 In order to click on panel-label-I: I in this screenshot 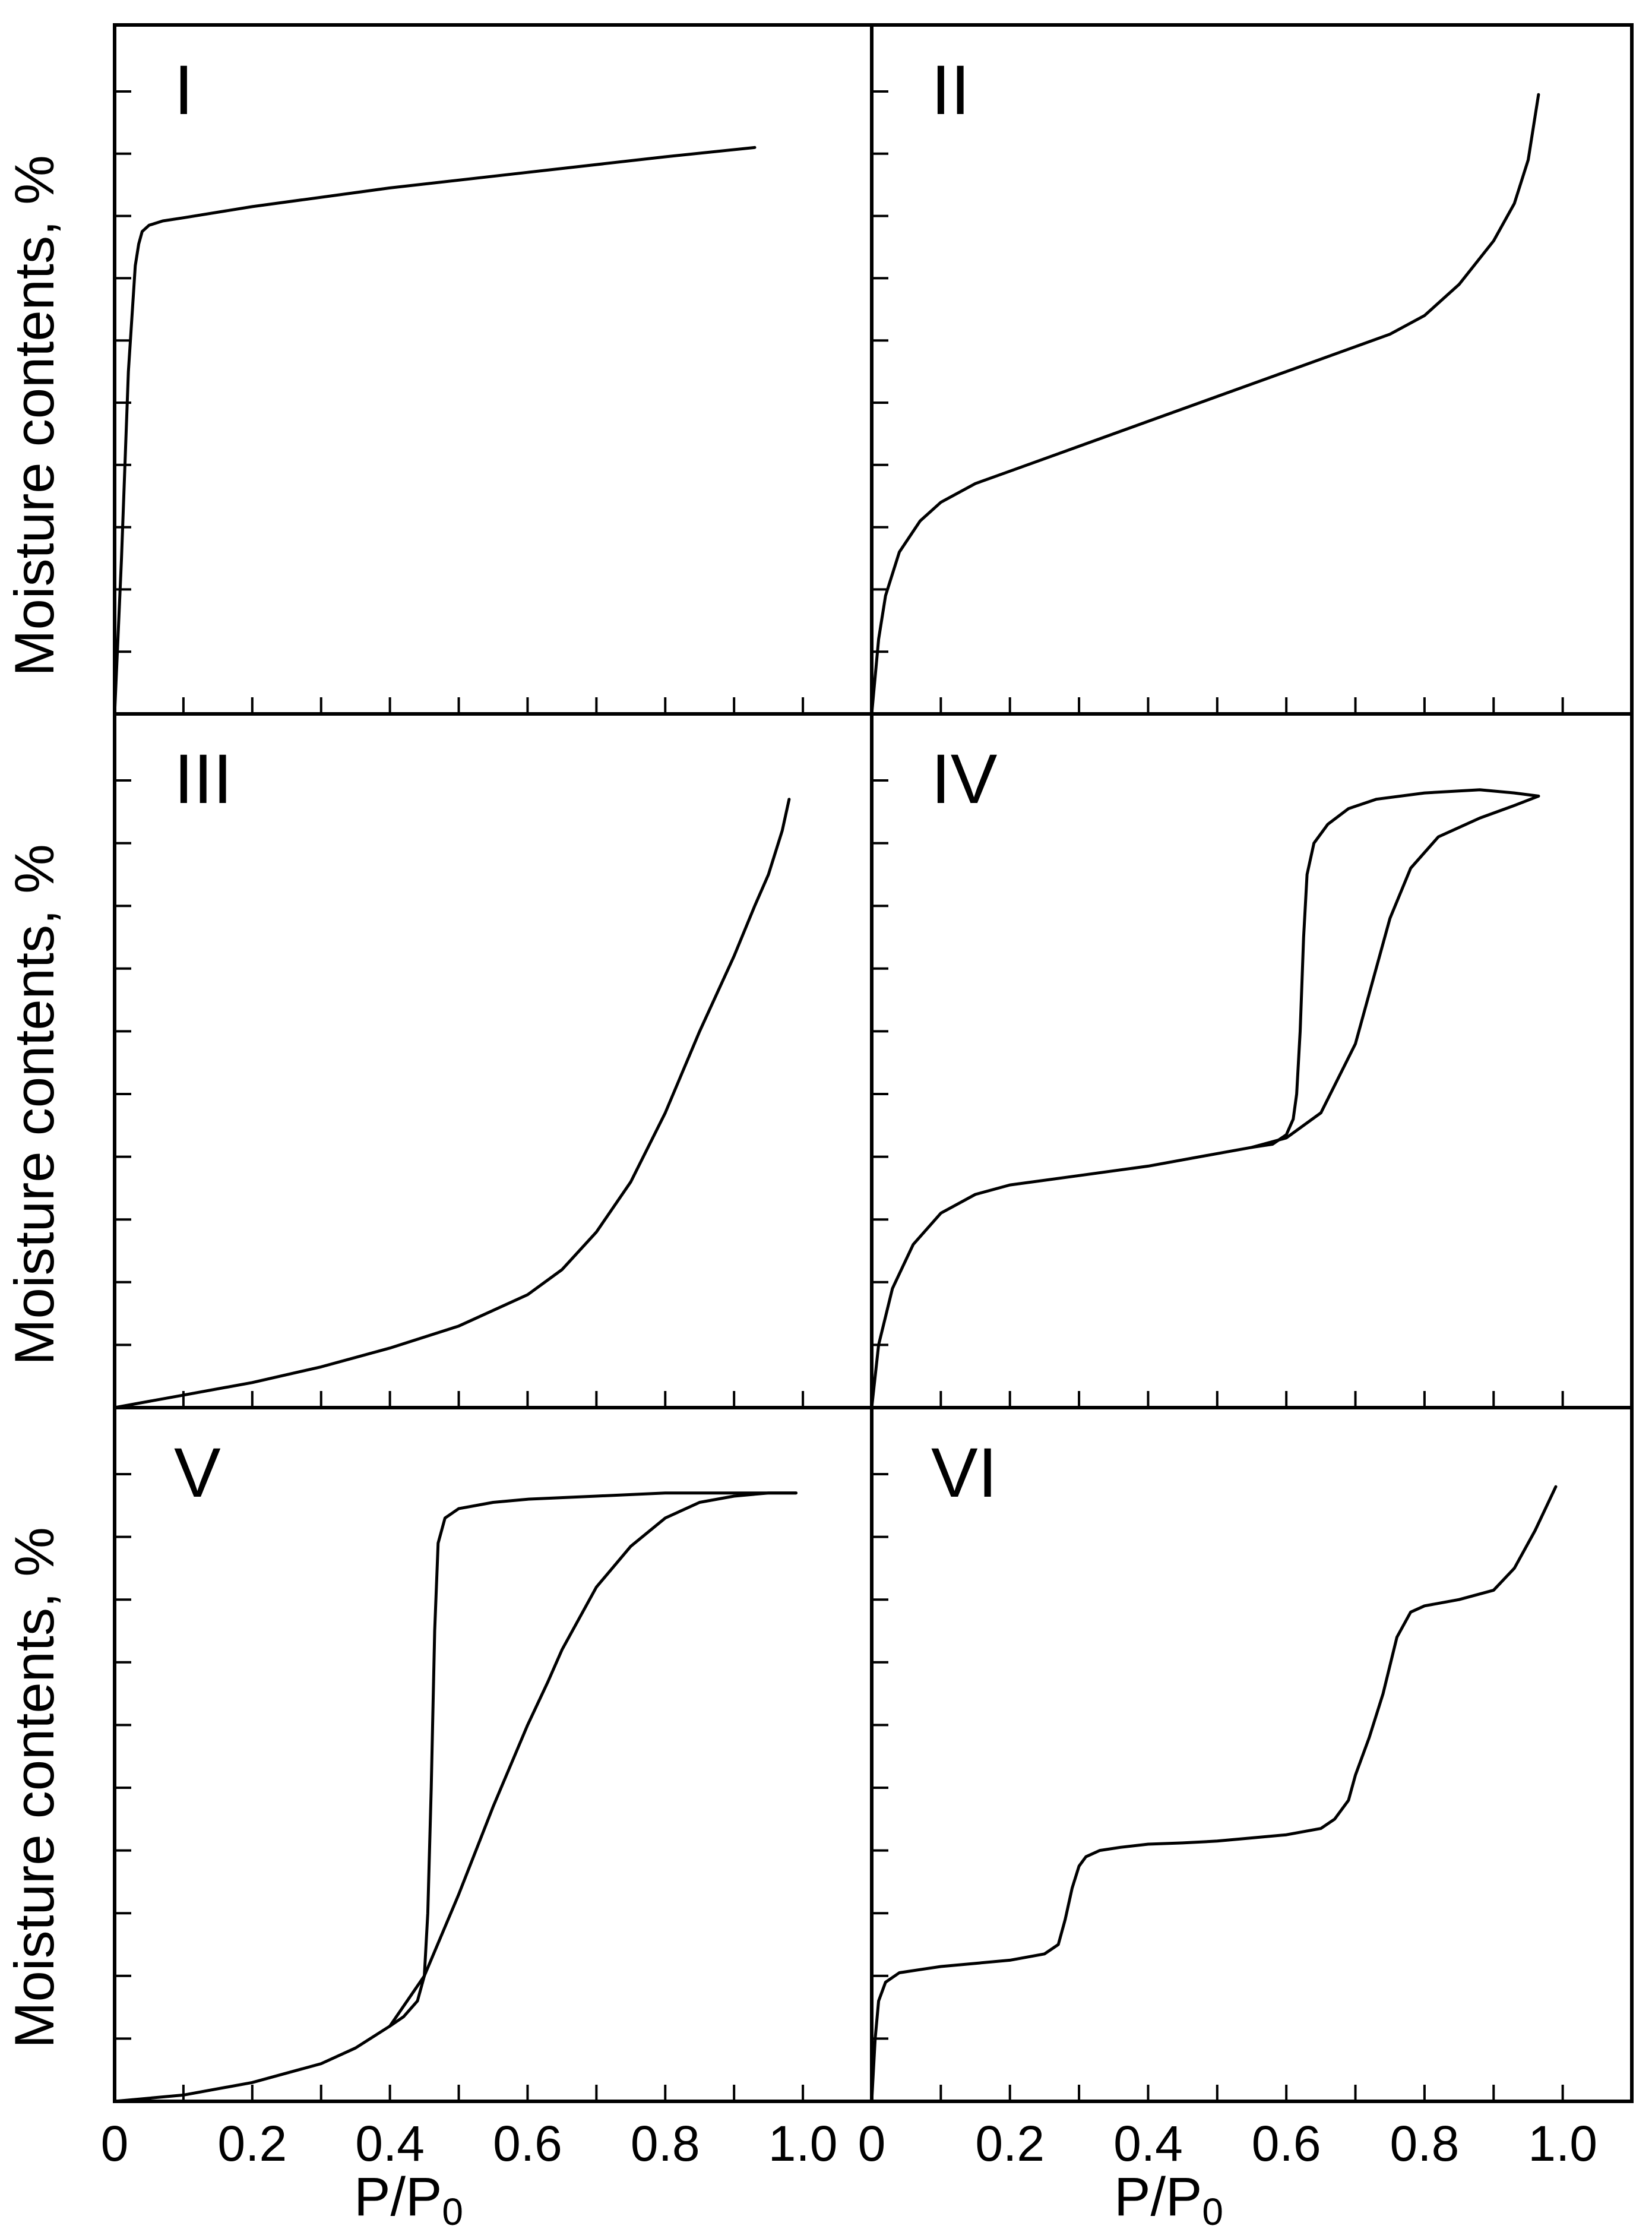, I will do `click(184, 90)`.